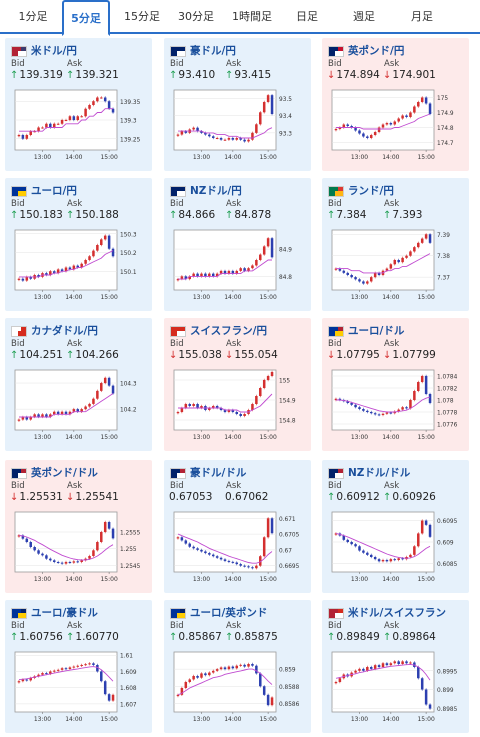  I want to click on pair-title: 米ドル/円, so click(54, 51).